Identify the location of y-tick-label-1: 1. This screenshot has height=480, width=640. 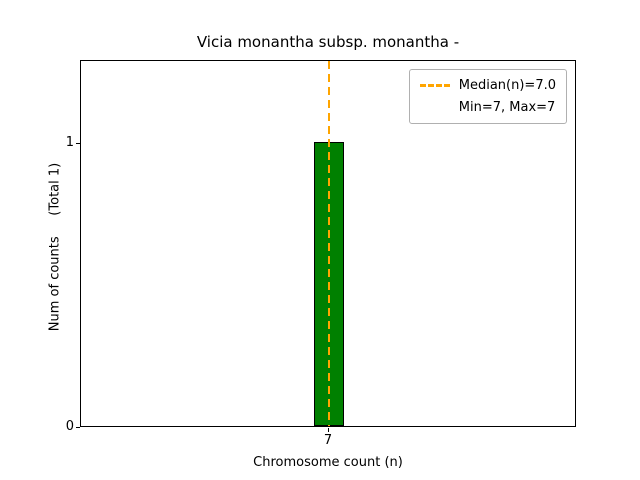
(69, 142).